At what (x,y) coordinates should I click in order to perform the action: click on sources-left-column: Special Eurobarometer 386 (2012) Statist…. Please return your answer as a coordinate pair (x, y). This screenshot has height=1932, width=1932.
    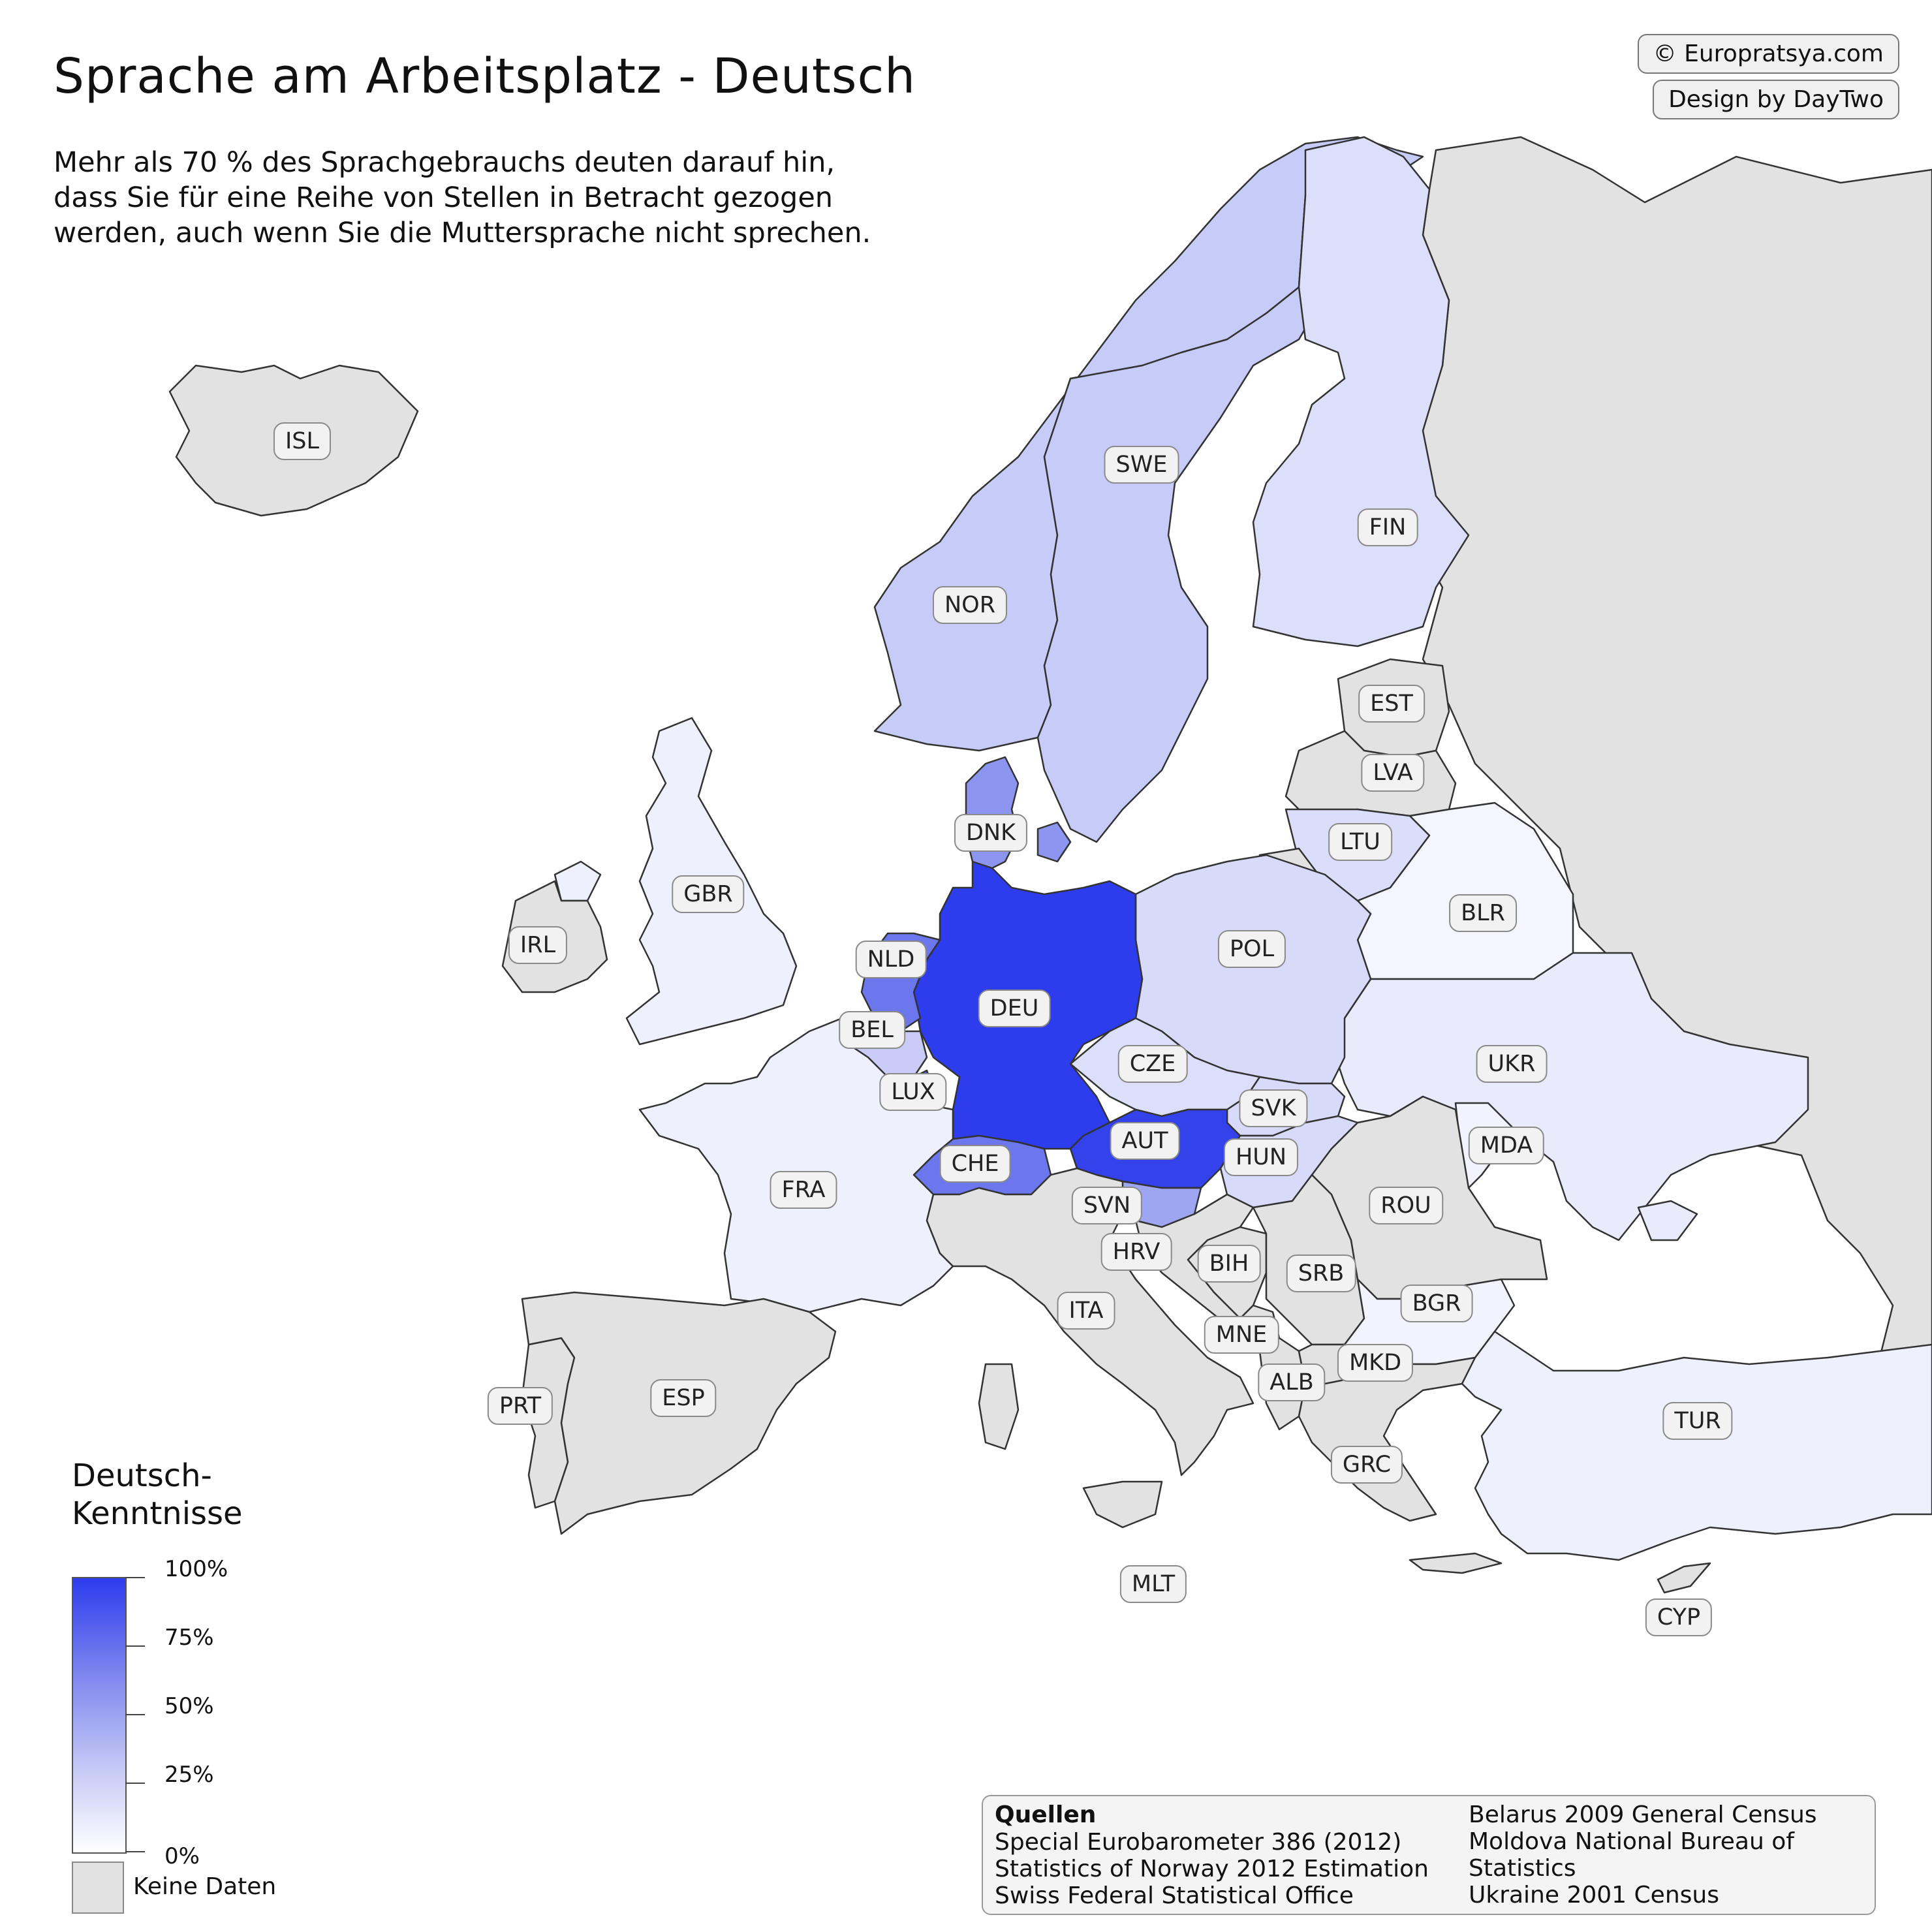
    Looking at the image, I should click on (1212, 1869).